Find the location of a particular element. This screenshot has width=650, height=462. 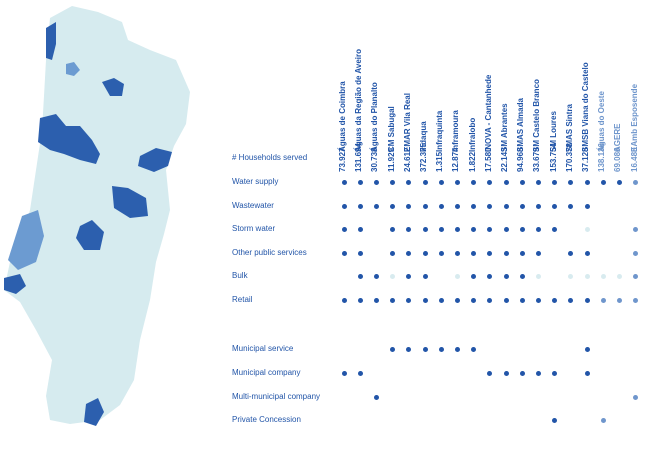

region-lisbon is located at coordinates (15, 284).